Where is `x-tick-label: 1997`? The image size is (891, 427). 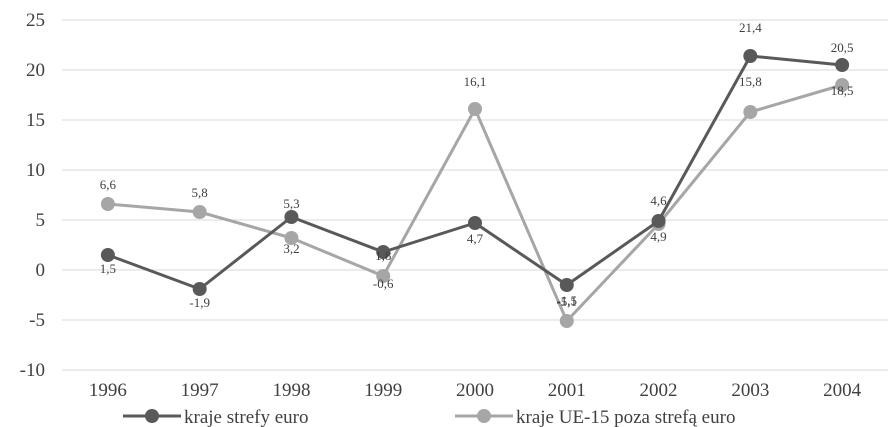 x-tick-label: 1997 is located at coordinates (200, 390).